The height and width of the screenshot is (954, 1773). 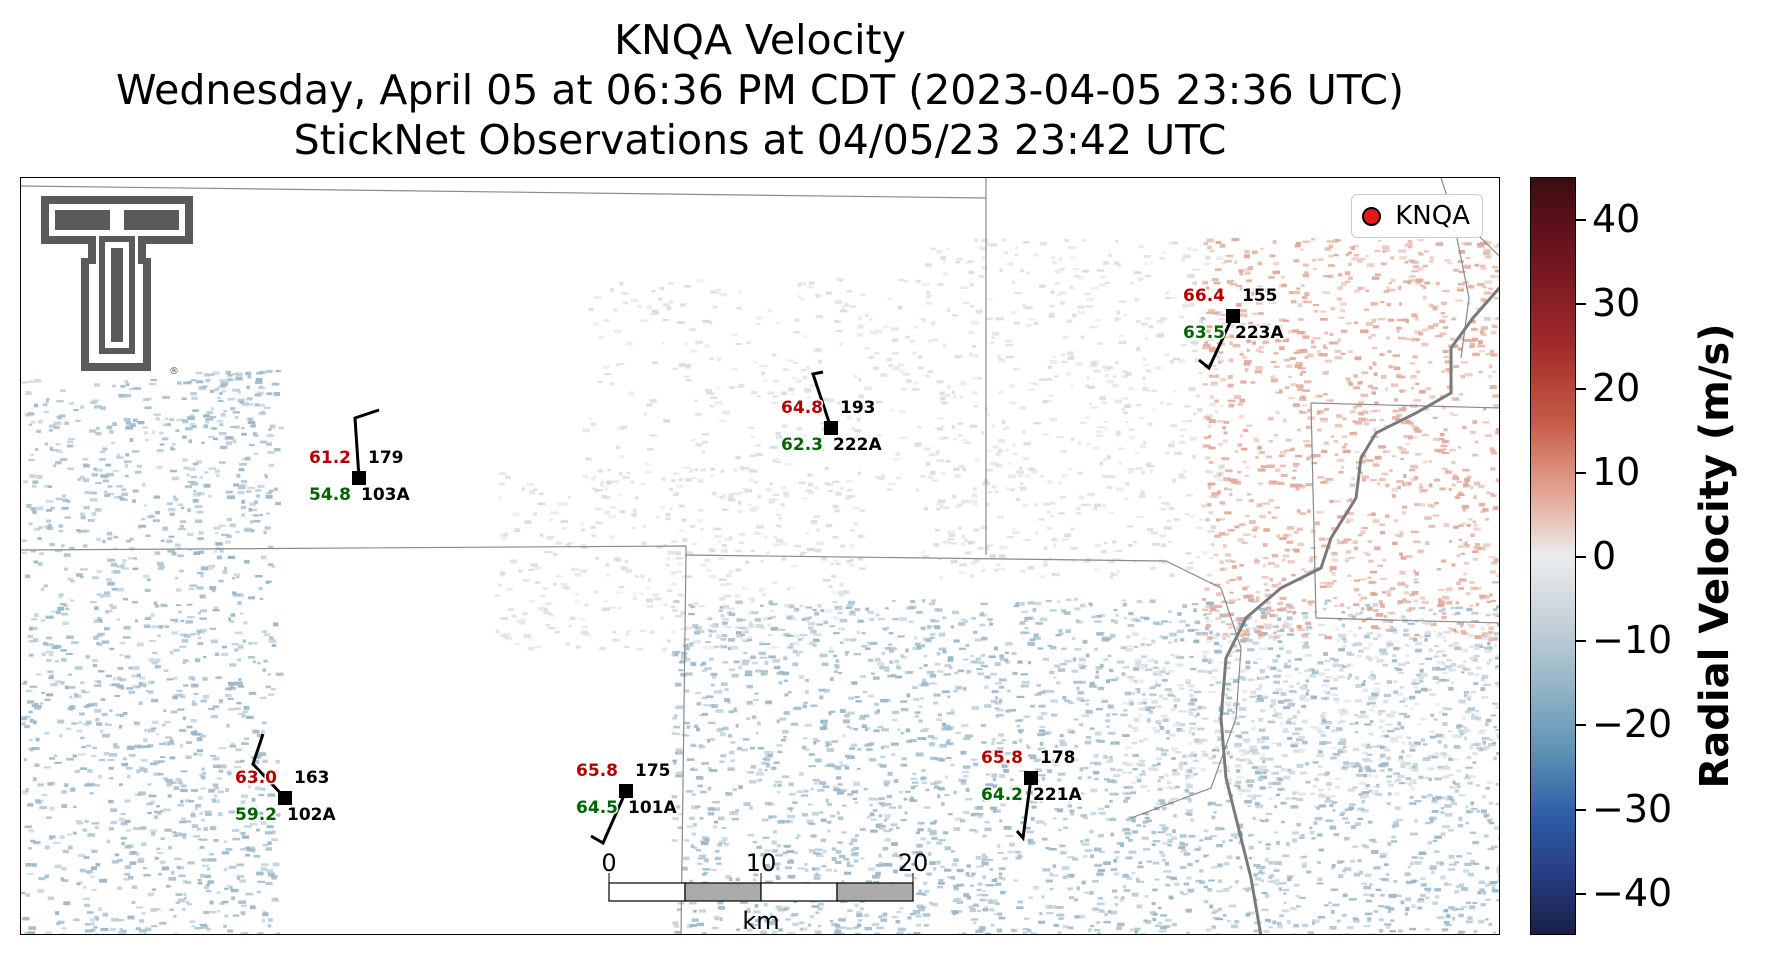 I want to click on station-id: 221A, so click(x=1057, y=795).